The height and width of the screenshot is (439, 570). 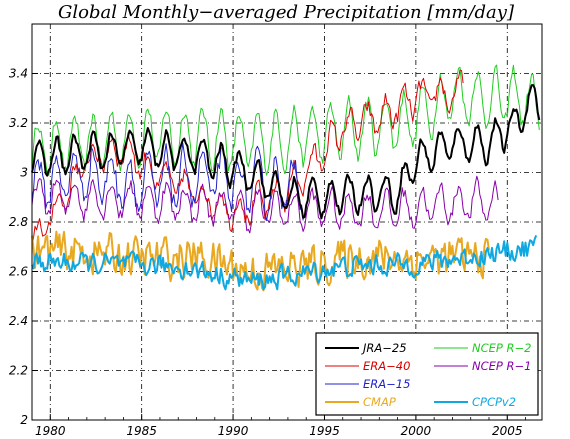 What do you see at coordinates (18, 74) in the screenshot?
I see `y-tick-label: 3.4` at bounding box center [18, 74].